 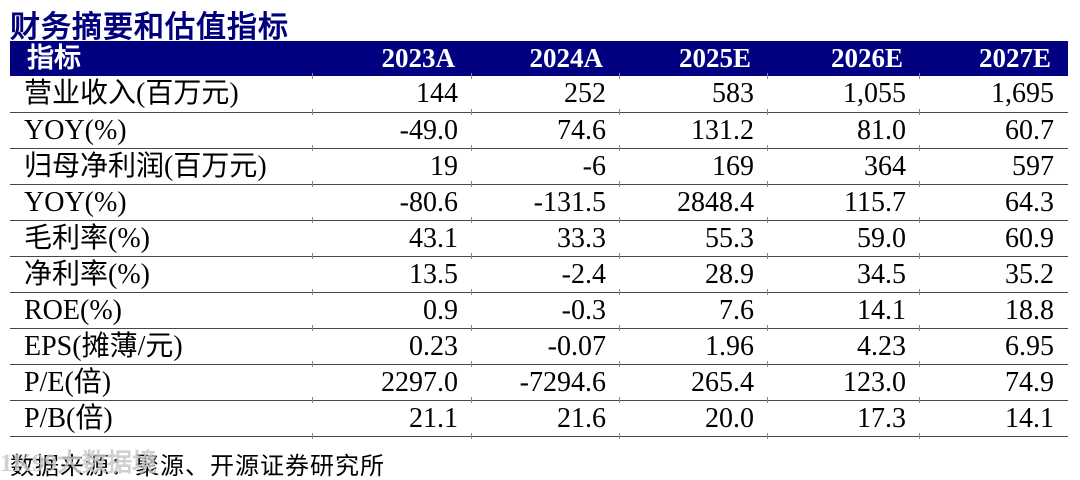 What do you see at coordinates (843, 131) in the screenshot?
I see `metric-value: 81.0` at bounding box center [843, 131].